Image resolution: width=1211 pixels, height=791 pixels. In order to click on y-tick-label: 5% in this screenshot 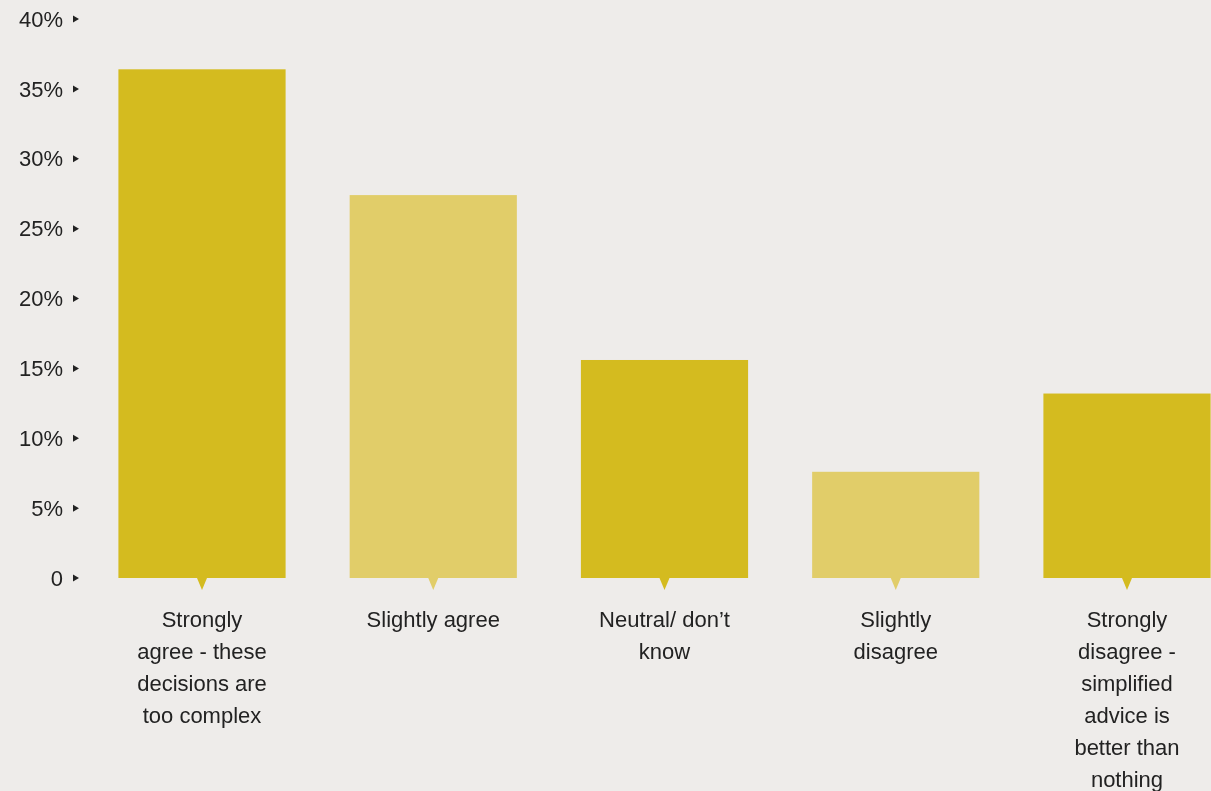, I will do `click(47, 508)`.